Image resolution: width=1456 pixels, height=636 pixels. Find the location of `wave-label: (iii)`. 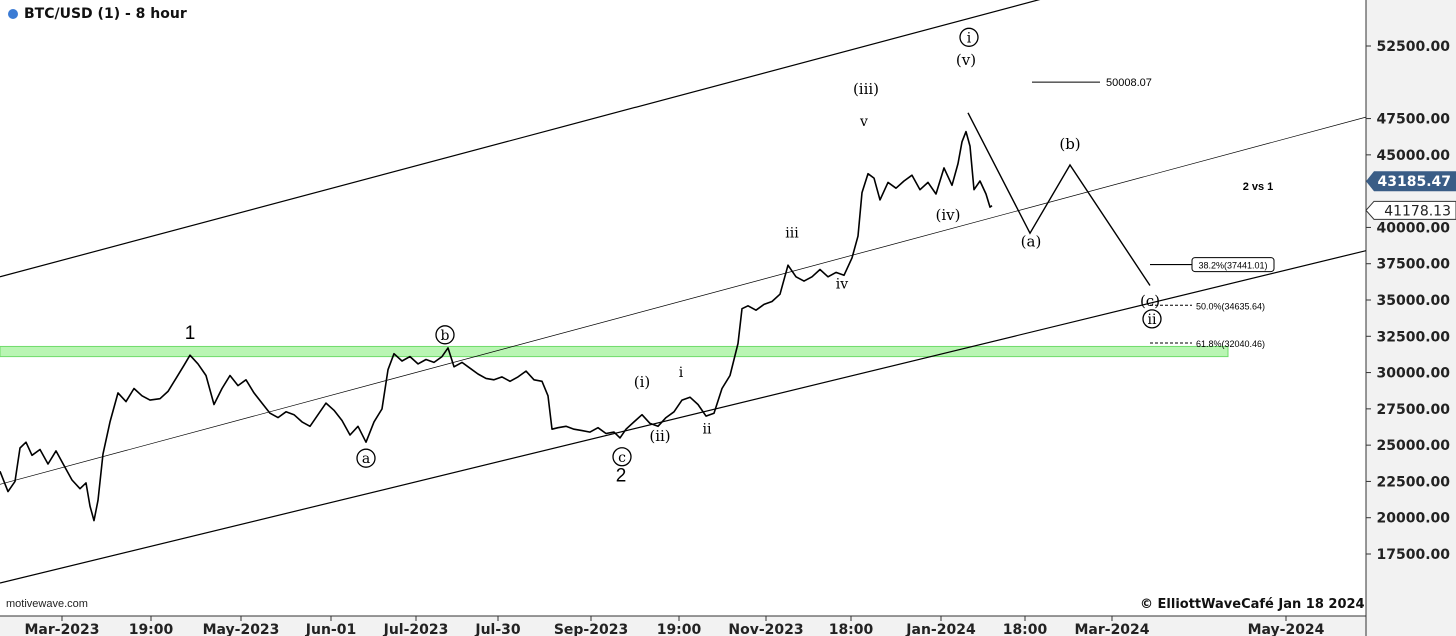

wave-label: (iii) is located at coordinates (866, 89).